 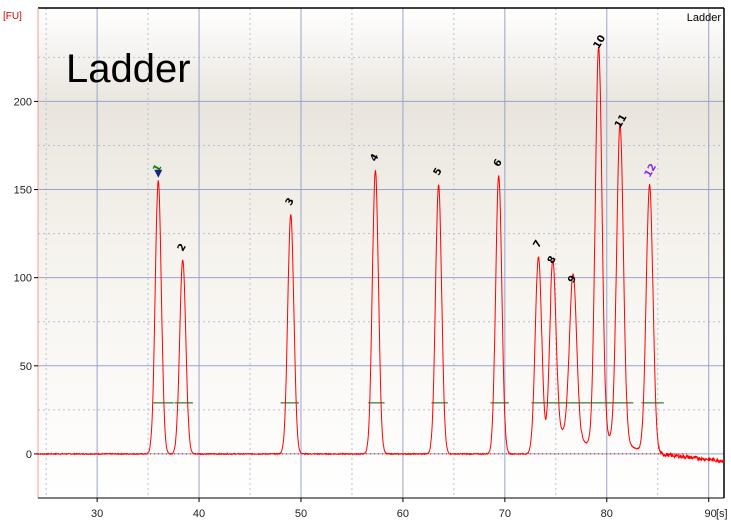 What do you see at coordinates (572, 280) in the screenshot?
I see `peak-label: 9` at bounding box center [572, 280].